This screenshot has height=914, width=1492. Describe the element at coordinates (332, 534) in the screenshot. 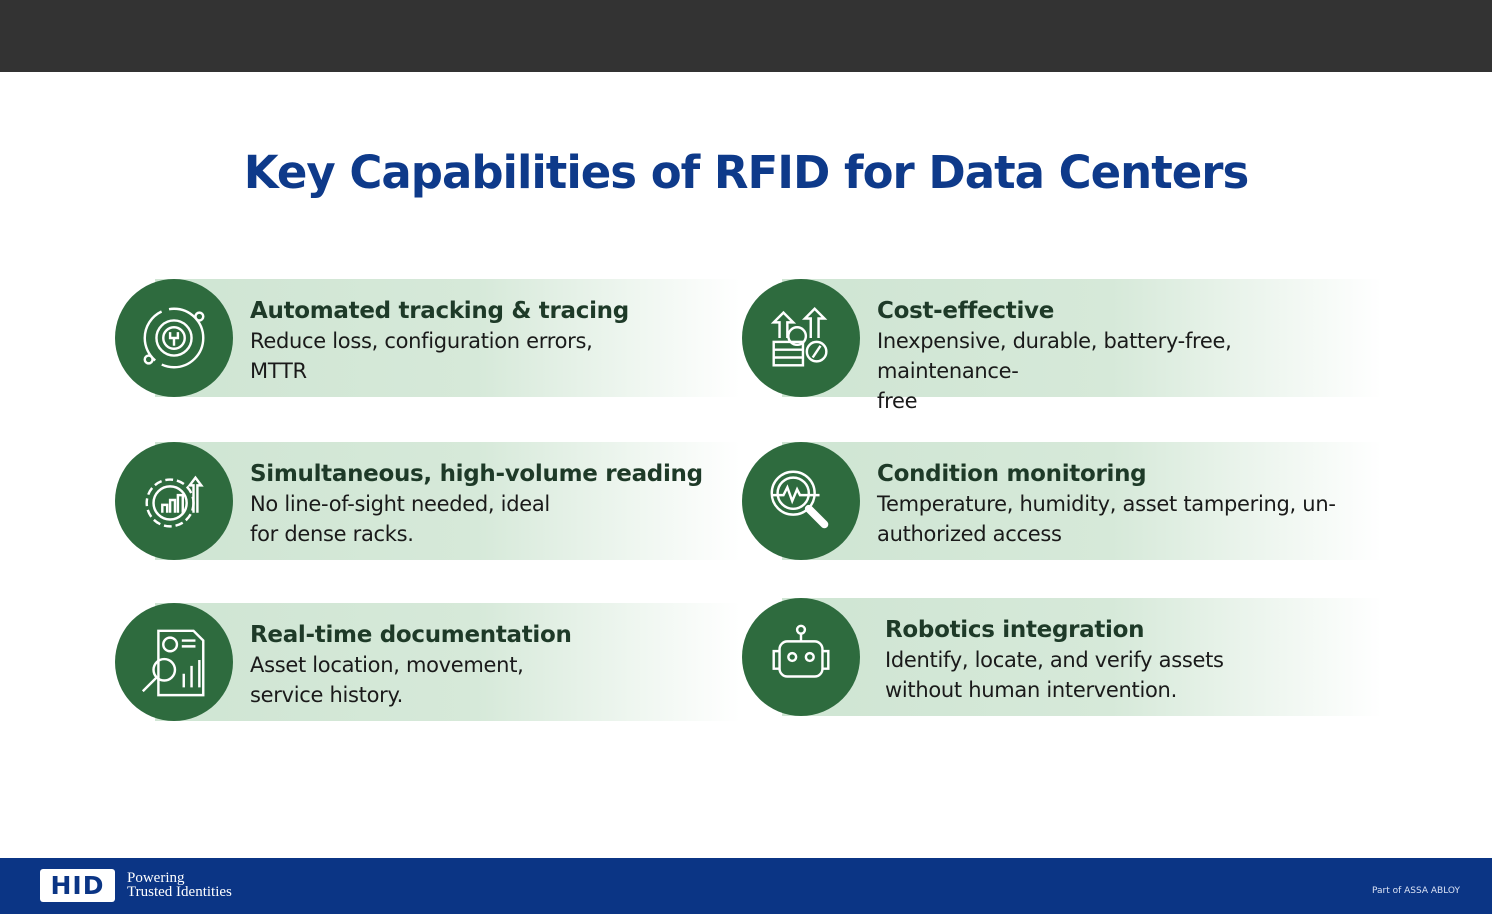

I see `card-desc-2: for dense racks.` at that location.